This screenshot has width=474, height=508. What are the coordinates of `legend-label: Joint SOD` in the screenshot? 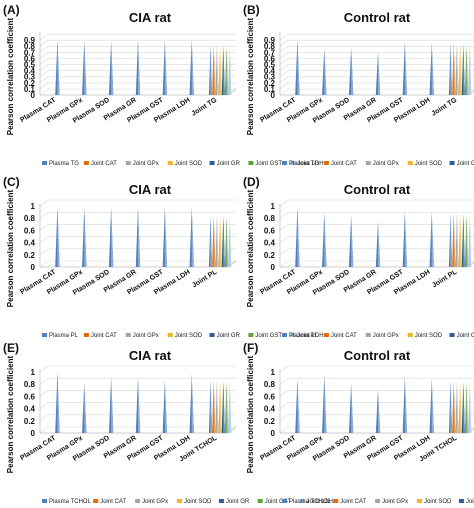 It's located at (189, 336).